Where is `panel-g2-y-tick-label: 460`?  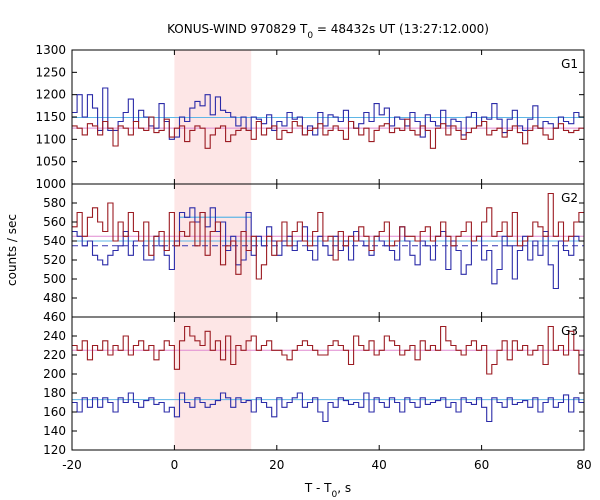
panel-g2-y-tick-label: 460 is located at coordinates (54, 317).